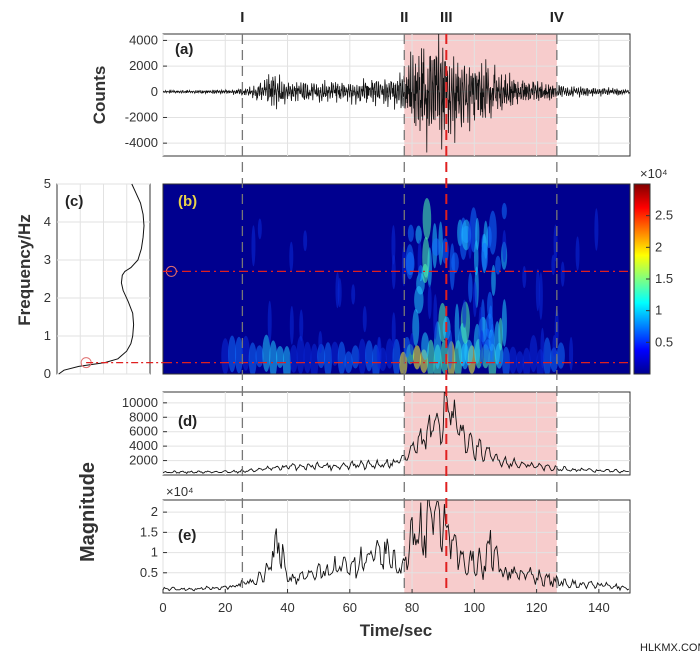  Describe the element at coordinates (225, 607) in the screenshot. I see `x-tick-label: 20` at that location.